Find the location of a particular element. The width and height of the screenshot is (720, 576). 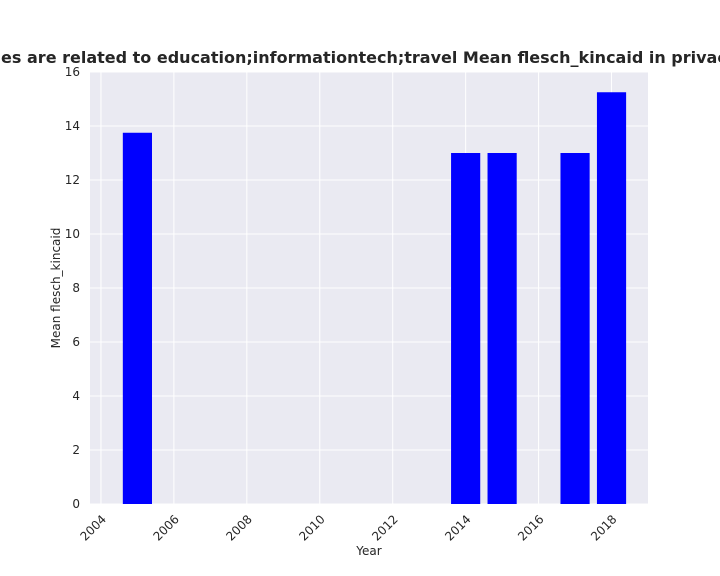

x-axis-label: Year is located at coordinates (368, 551).